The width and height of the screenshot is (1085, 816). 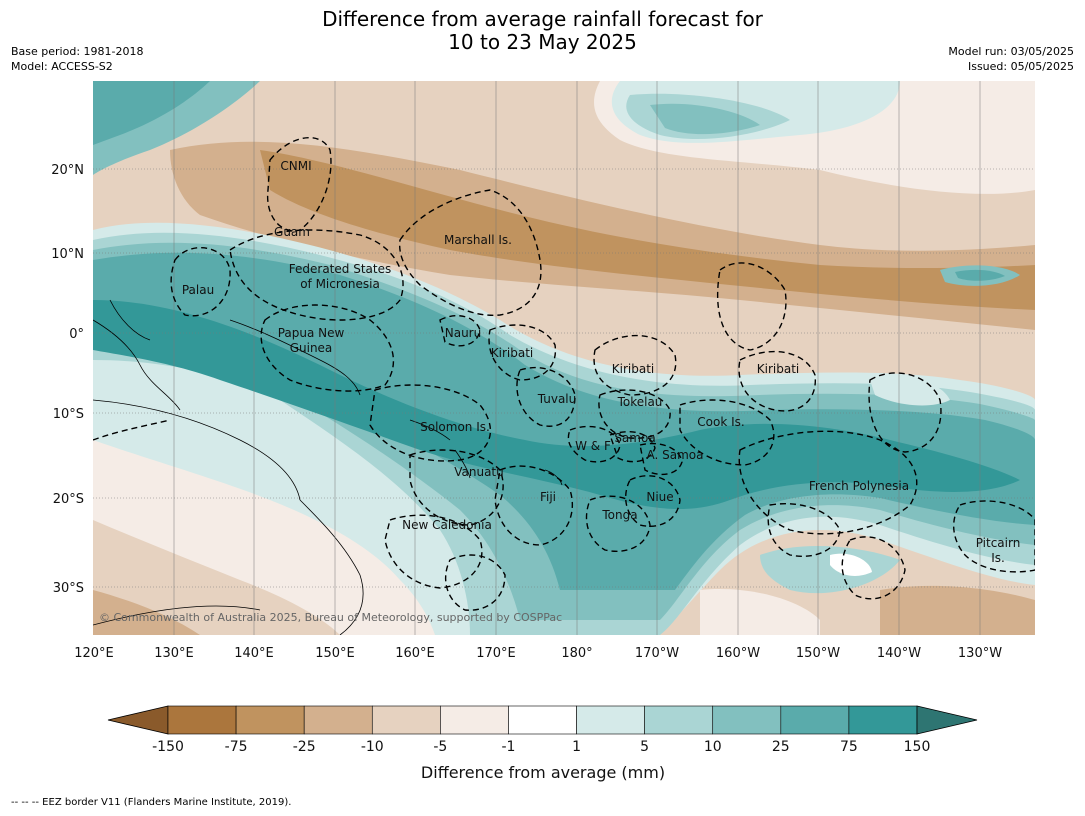 What do you see at coordinates (542, 42) in the screenshot?
I see `title-line-2: 10 to 23 May 2025` at bounding box center [542, 42].